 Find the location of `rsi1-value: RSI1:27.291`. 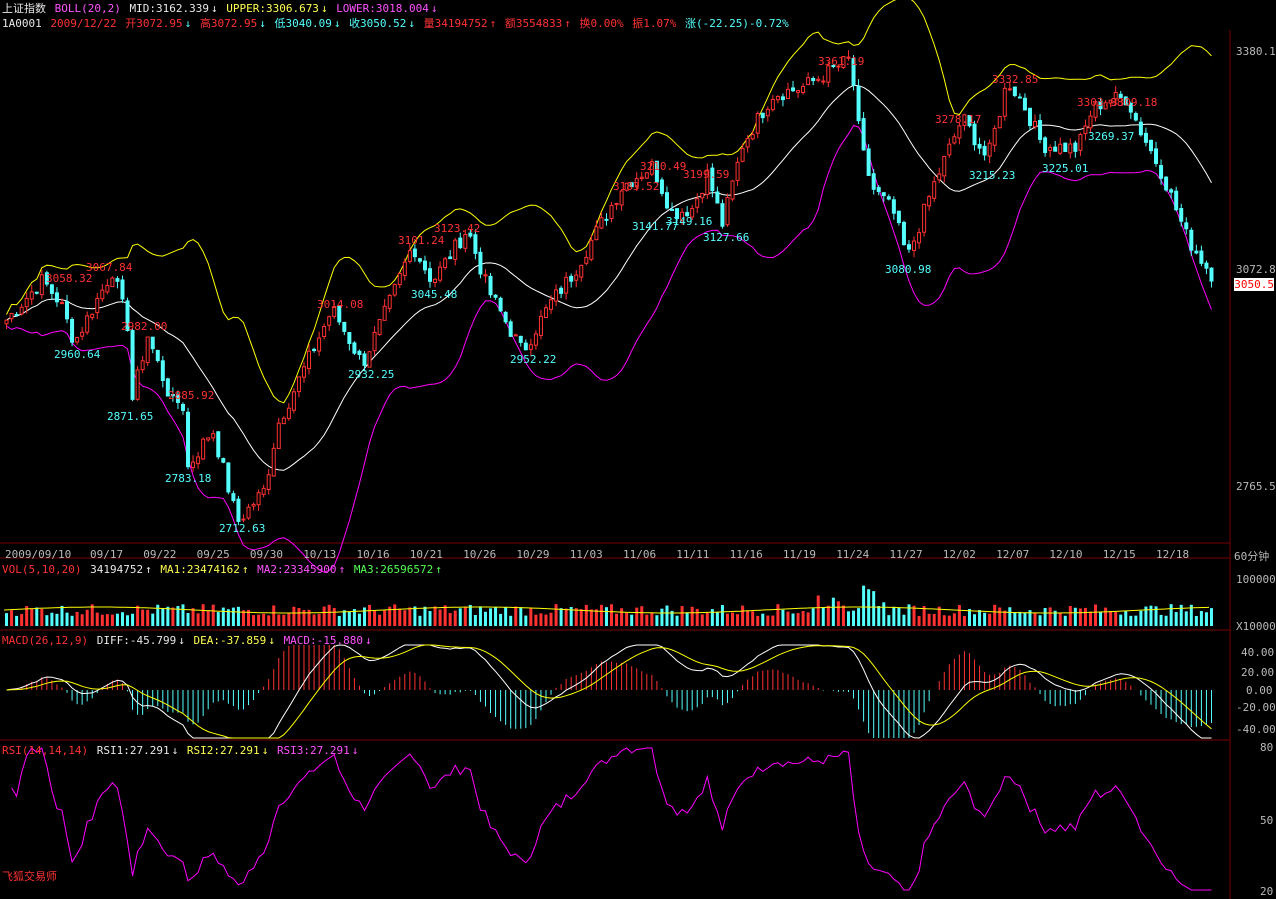

rsi1-value: RSI1:27.291 is located at coordinates (133, 750).